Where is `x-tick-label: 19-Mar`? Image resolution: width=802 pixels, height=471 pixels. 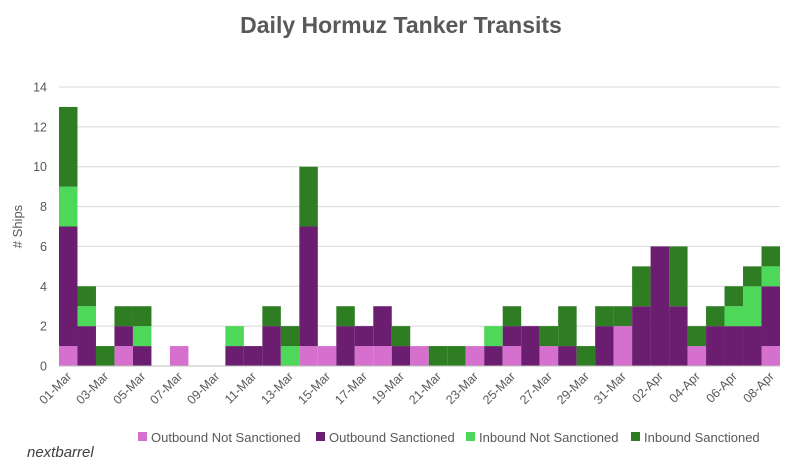 x-tick-label: 19-Mar is located at coordinates (388, 388).